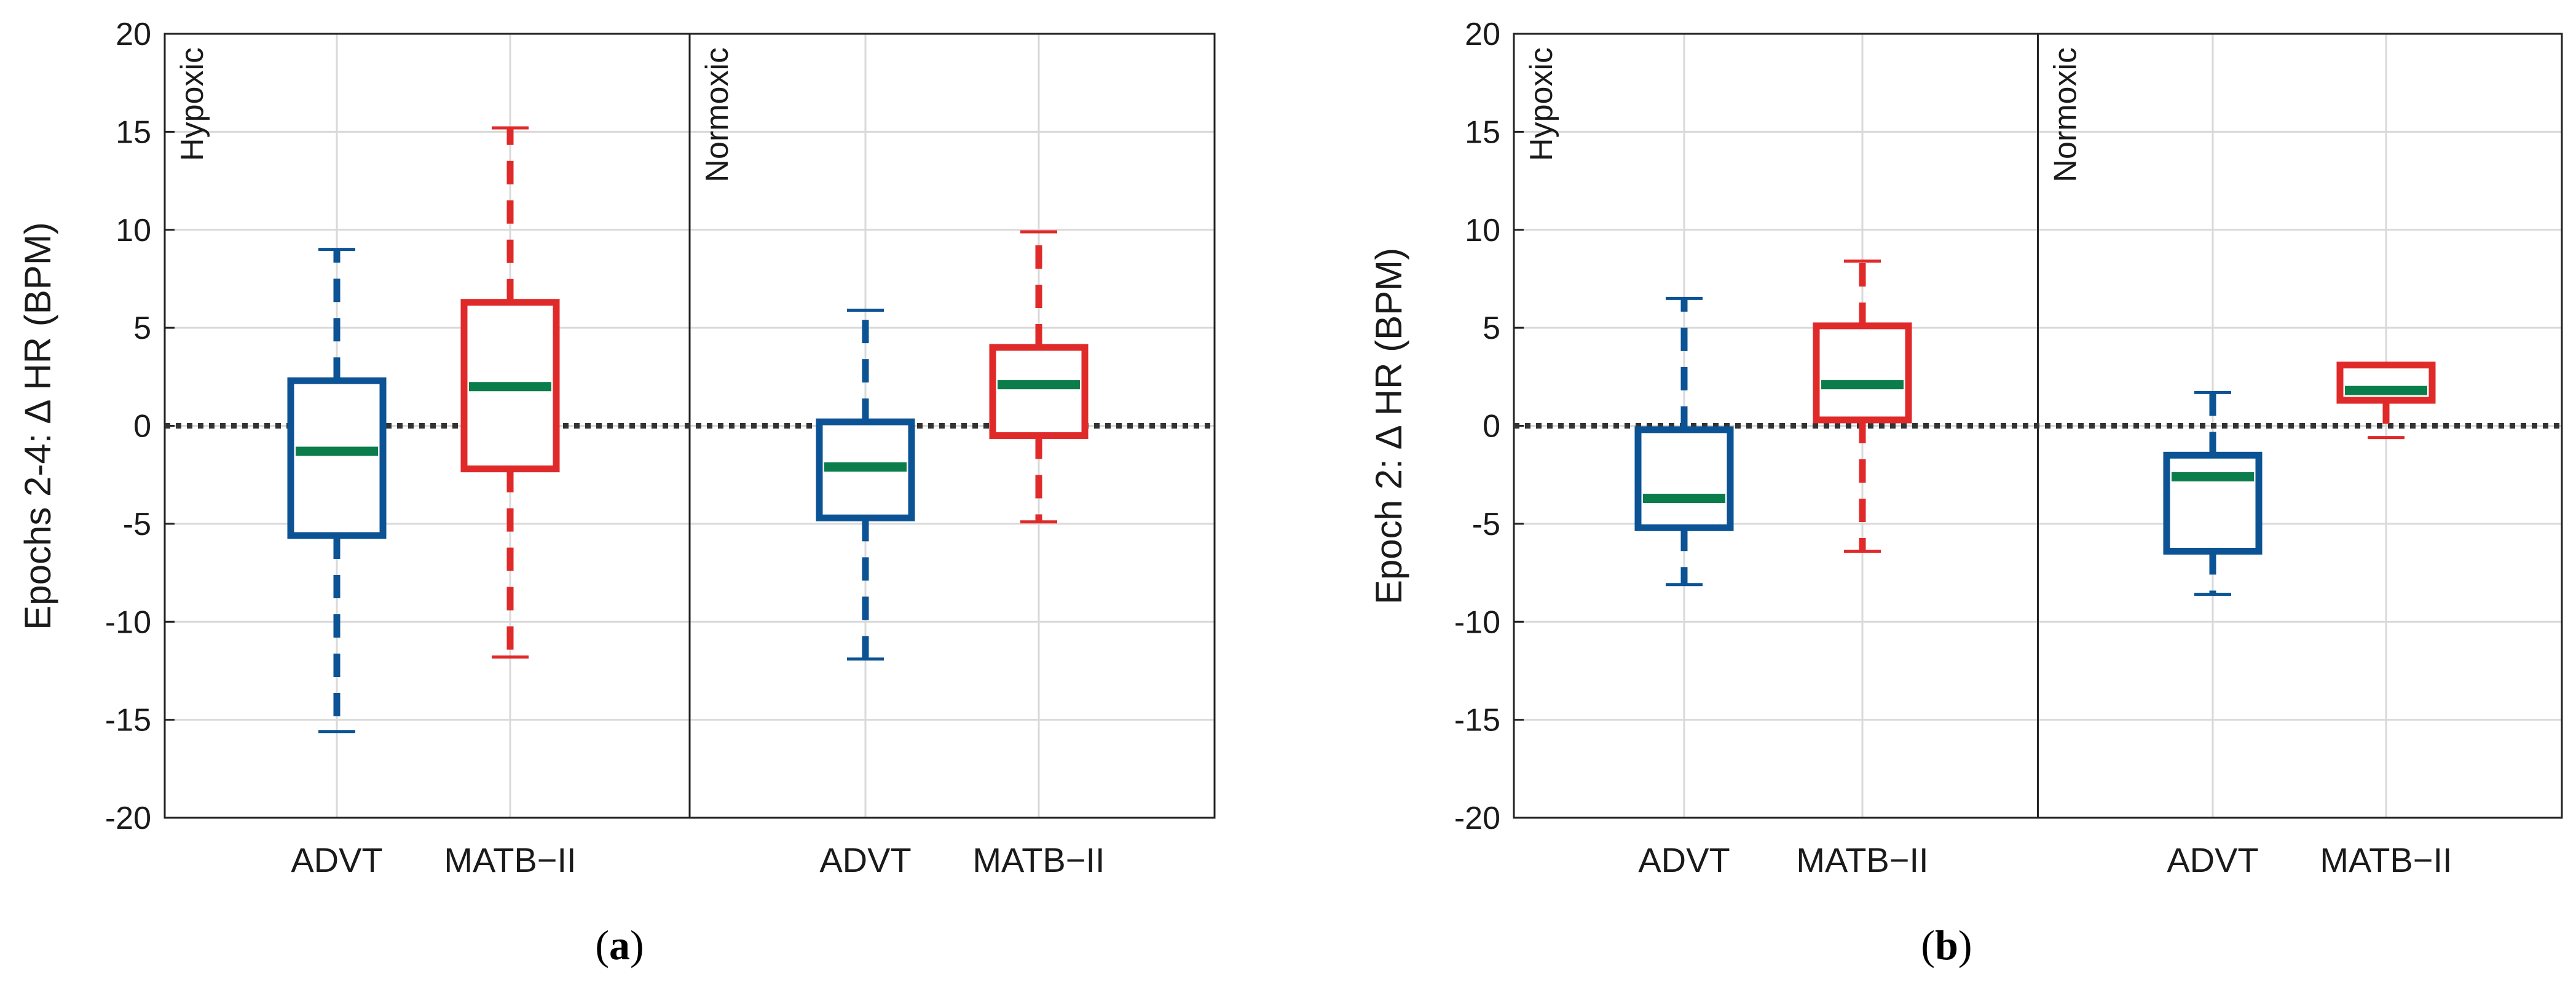  Describe the element at coordinates (38, 426) in the screenshot. I see `y-axis-label: Epochs 2-4: ∆ HR (BPM)` at that location.